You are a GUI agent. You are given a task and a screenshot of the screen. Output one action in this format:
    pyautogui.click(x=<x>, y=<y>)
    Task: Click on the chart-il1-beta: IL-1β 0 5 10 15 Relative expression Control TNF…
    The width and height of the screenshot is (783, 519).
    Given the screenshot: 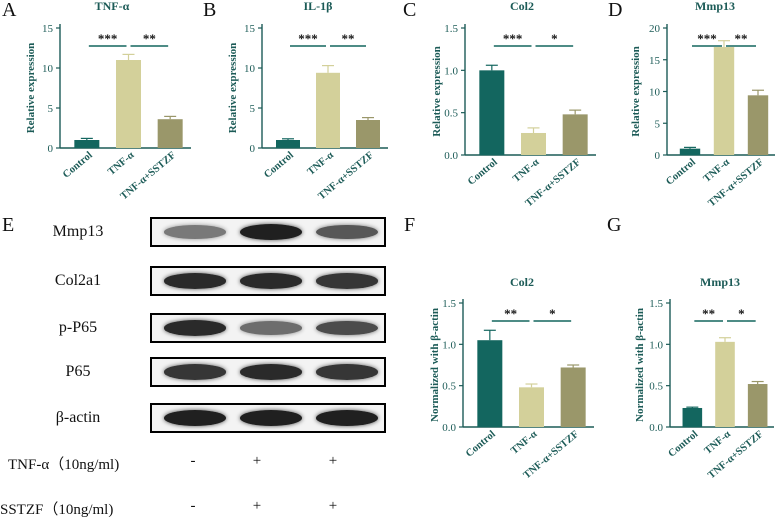 What is the action you would take?
    pyautogui.click(x=307, y=101)
    